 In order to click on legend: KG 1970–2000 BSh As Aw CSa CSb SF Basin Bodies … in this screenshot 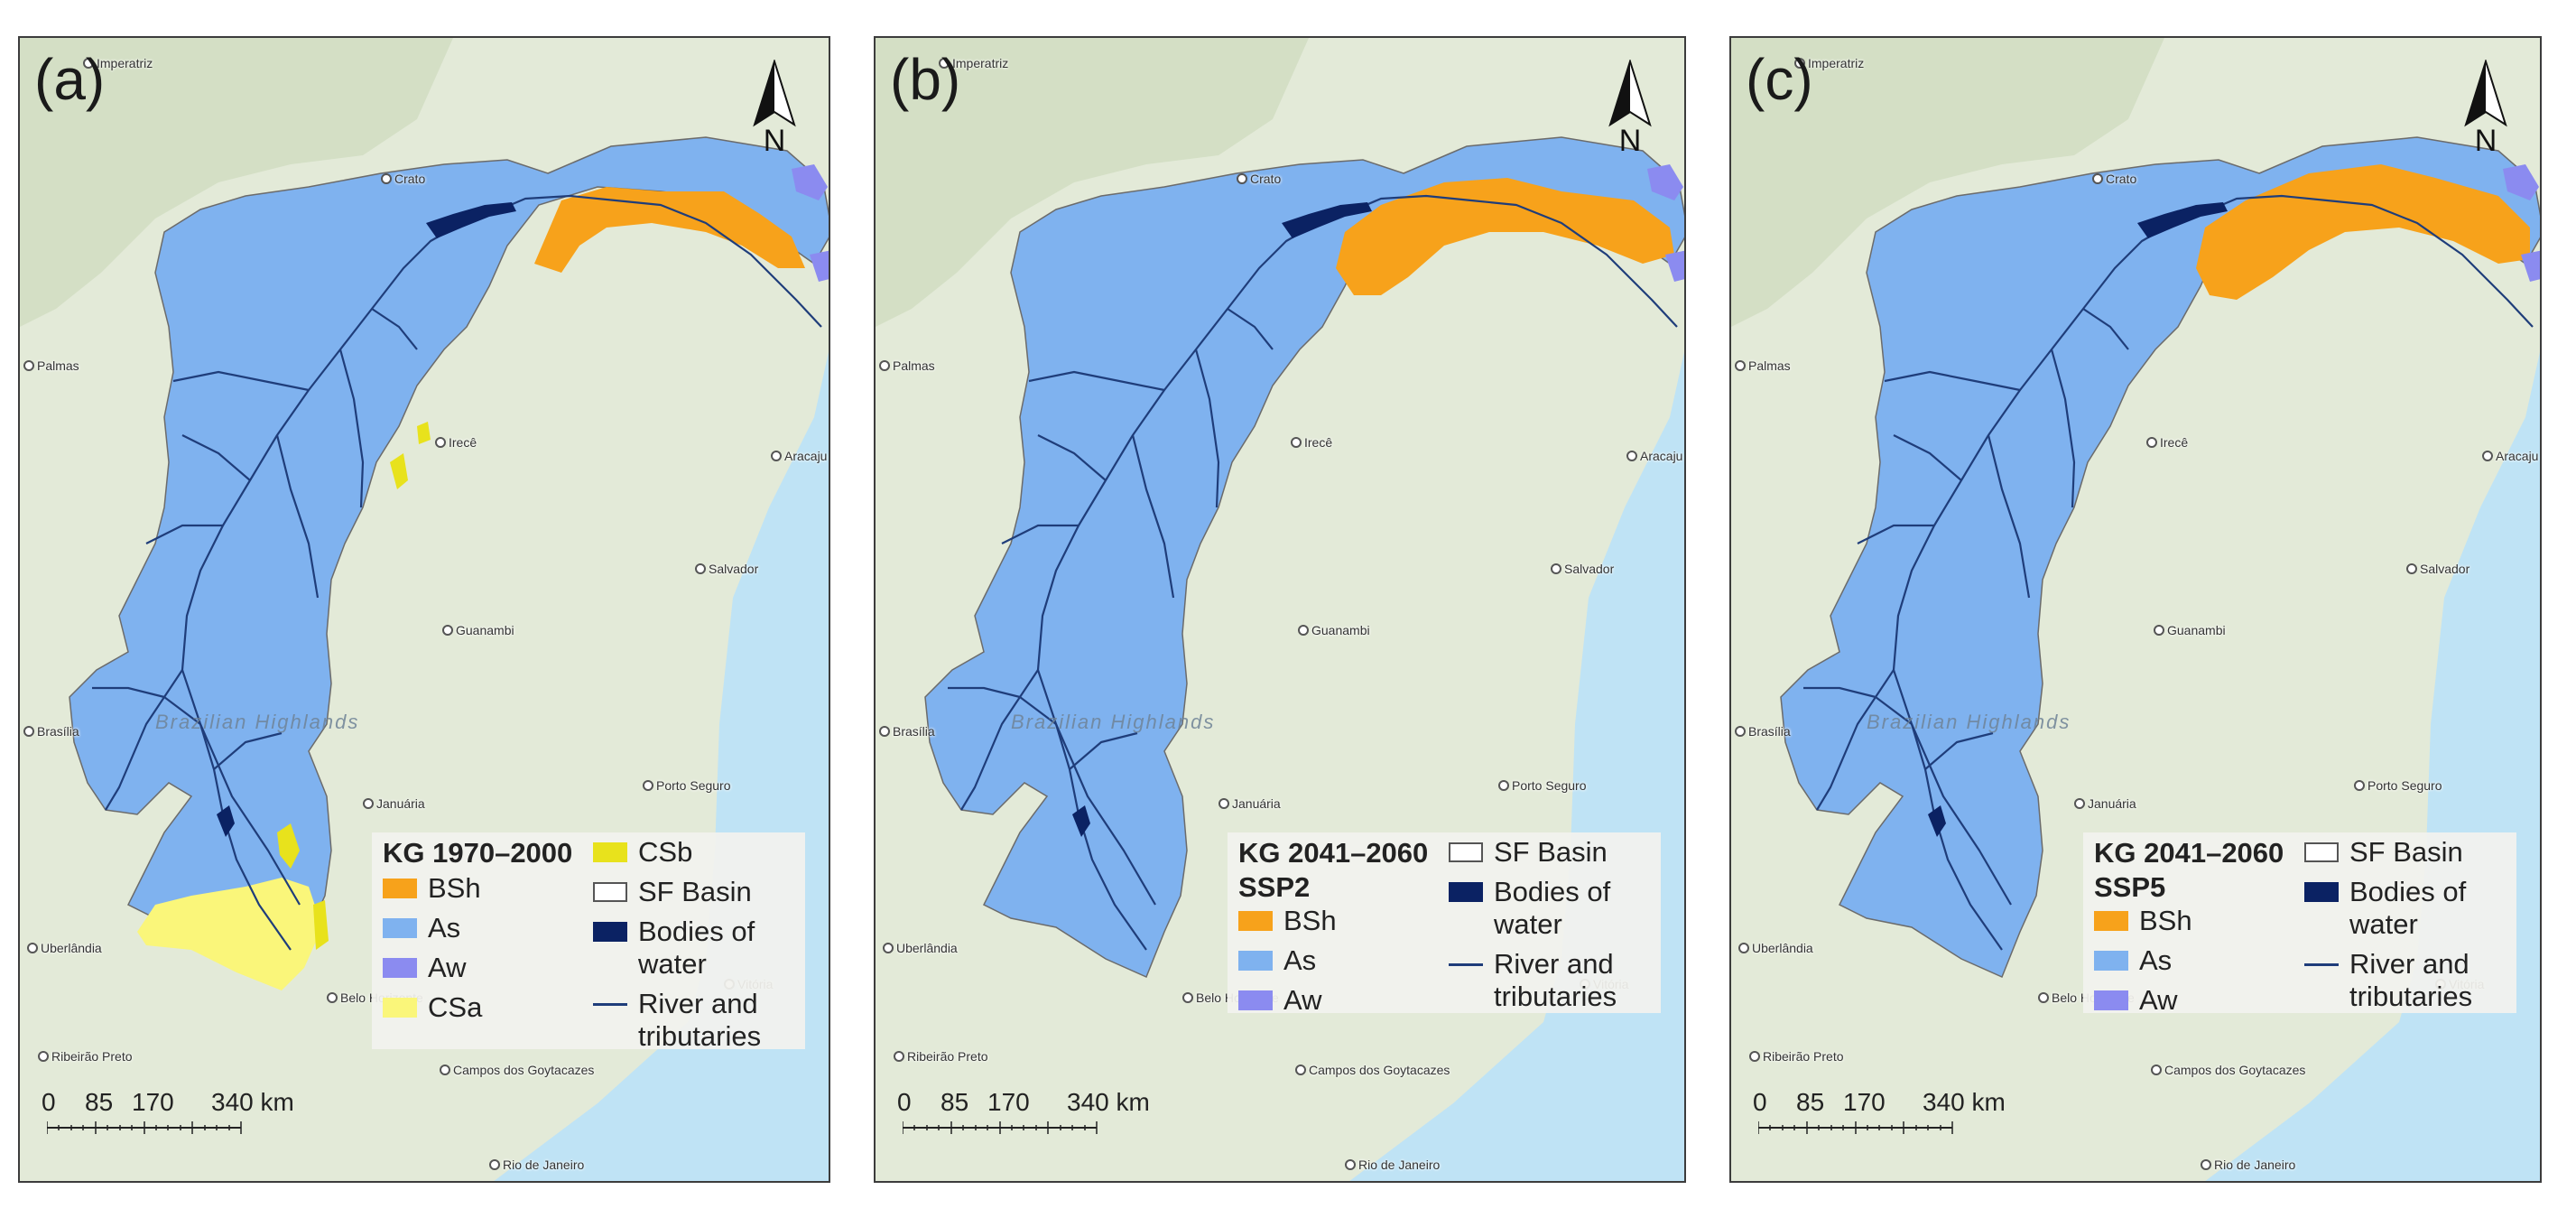, I will do `click(588, 942)`.